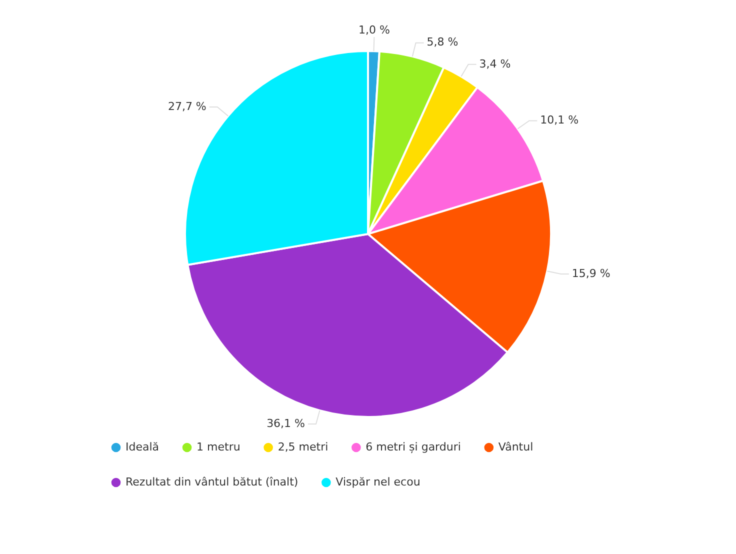 The width and height of the screenshot is (736, 554). I want to click on legend-label: Rezultat din vântul bătut (înalt), so click(212, 481).